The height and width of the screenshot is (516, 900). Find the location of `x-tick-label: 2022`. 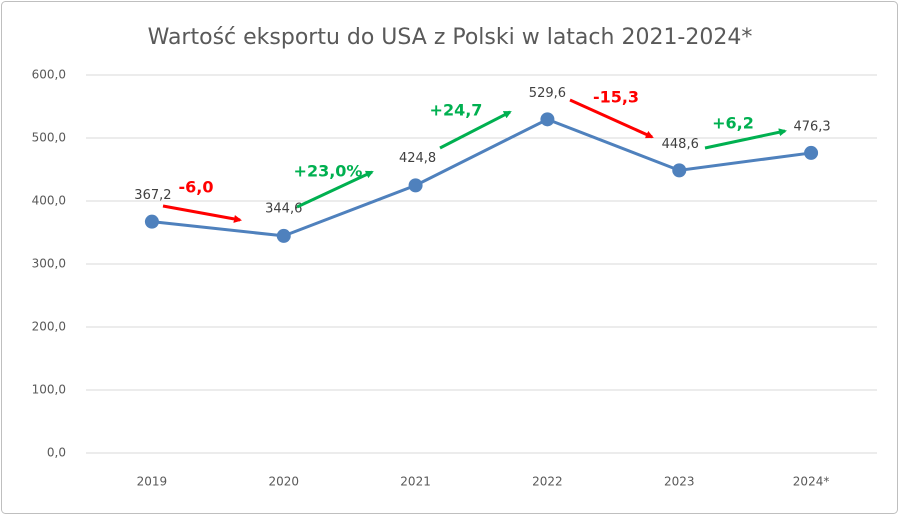

x-tick-label: 2022 is located at coordinates (547, 482).